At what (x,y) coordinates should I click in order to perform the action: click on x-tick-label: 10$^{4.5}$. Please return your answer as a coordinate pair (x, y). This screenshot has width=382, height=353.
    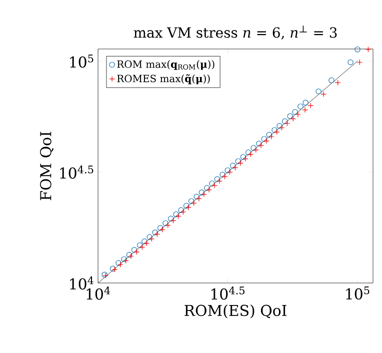
    Looking at the image, I should click on (227, 293).